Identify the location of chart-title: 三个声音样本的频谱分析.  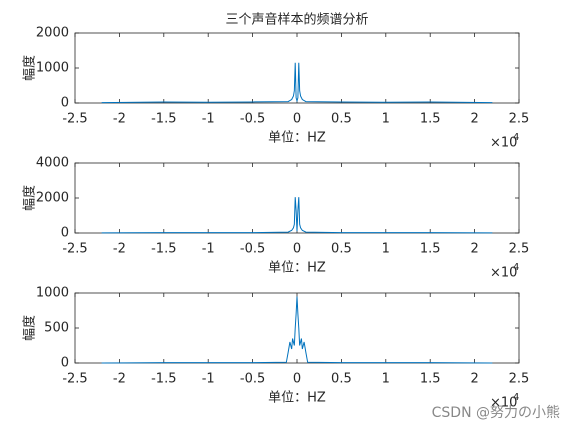
(296, 20).